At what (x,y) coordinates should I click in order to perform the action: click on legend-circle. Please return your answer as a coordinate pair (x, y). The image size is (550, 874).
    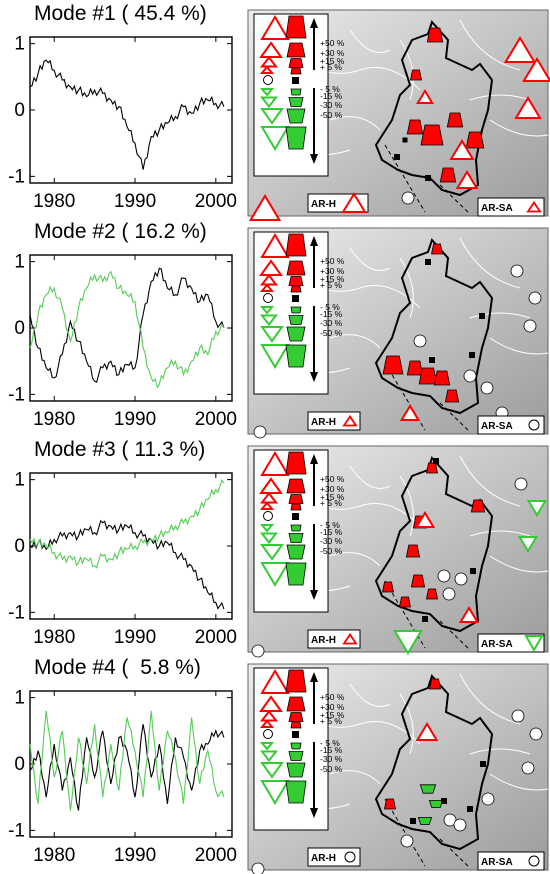
    Looking at the image, I should click on (268, 298).